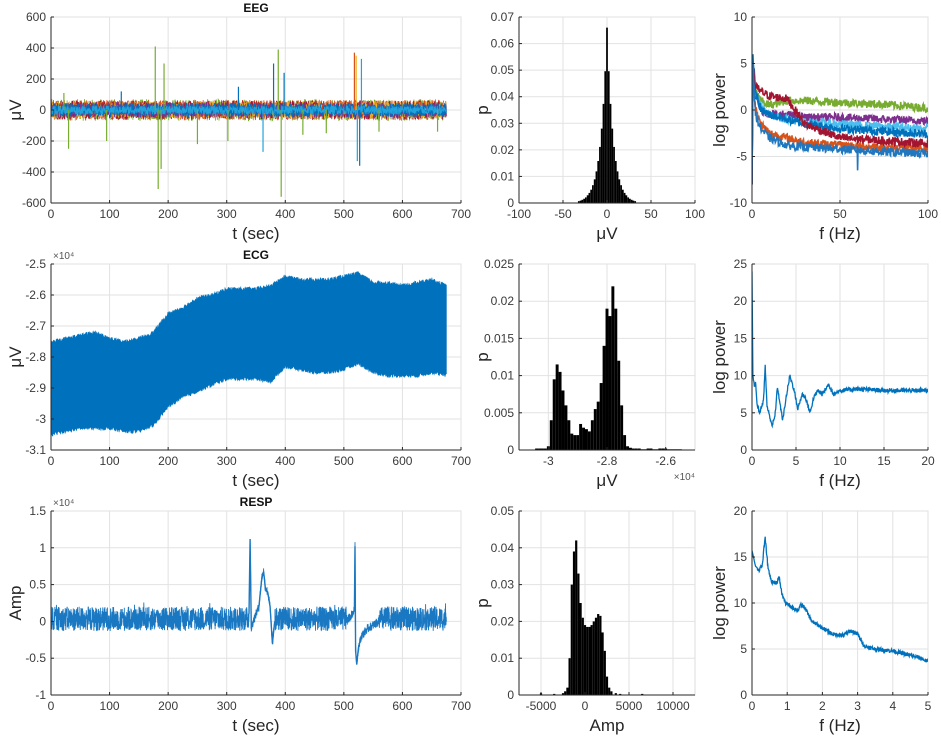  What do you see at coordinates (63, 503) in the screenshot?
I see `y-exponent-label: ×10⁴` at bounding box center [63, 503].